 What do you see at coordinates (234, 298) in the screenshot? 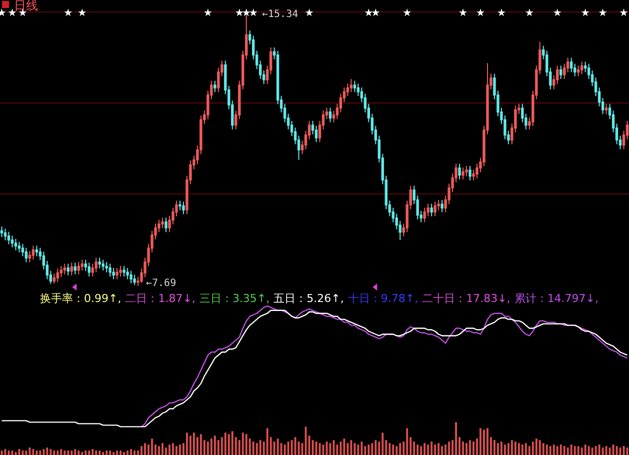
I see `text: 三日：3.35↑,` at bounding box center [234, 298].